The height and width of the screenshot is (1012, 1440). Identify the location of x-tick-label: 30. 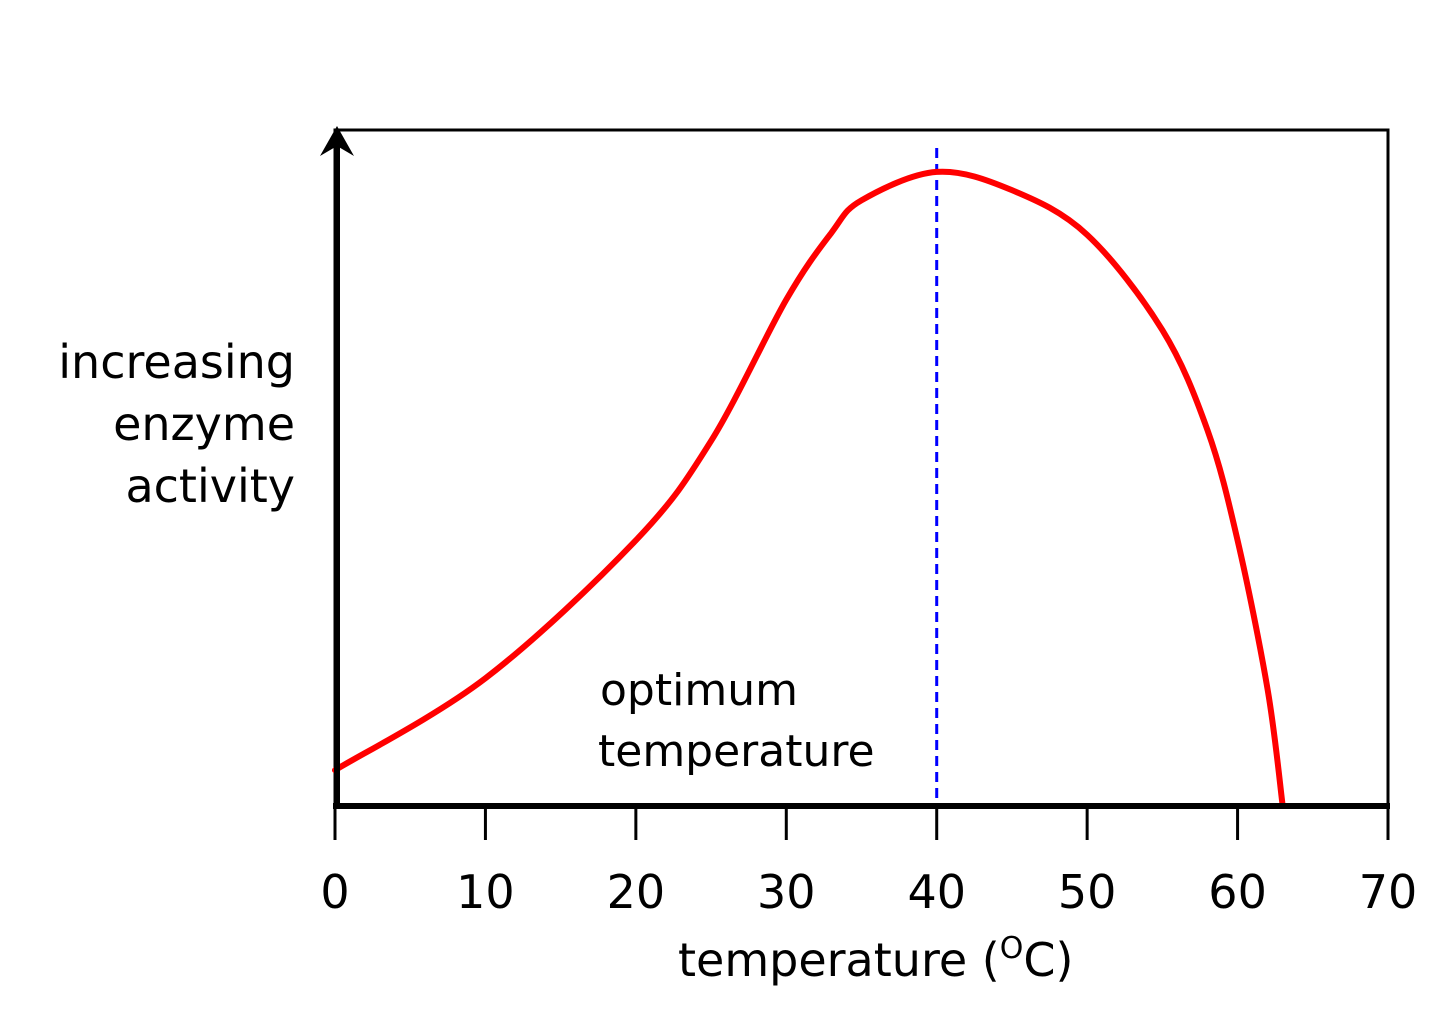
(786, 892).